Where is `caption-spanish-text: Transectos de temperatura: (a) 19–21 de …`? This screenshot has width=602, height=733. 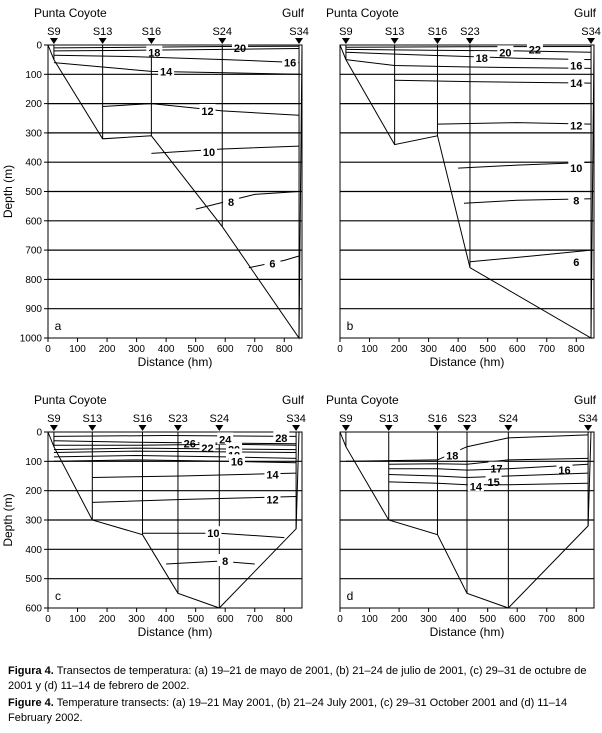
caption-spanish-text: Transectos de temperatura: (a) 19–21 de … is located at coordinates (297, 678).